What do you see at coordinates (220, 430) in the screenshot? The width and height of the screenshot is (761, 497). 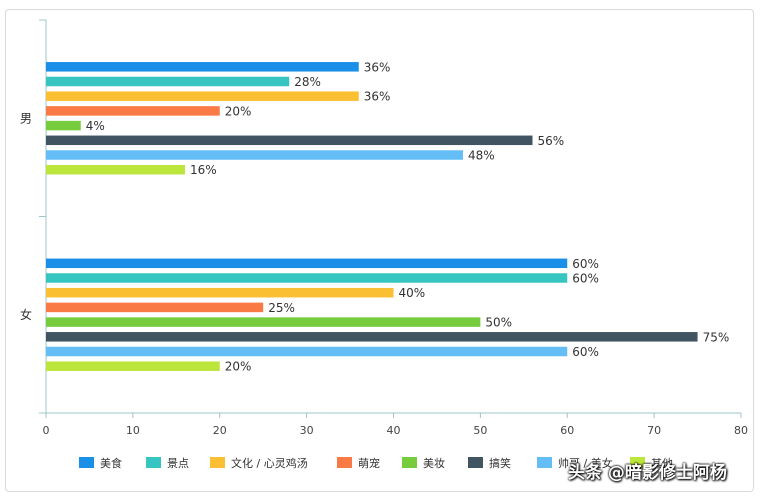 I see `x-tick-label: 20` at bounding box center [220, 430].